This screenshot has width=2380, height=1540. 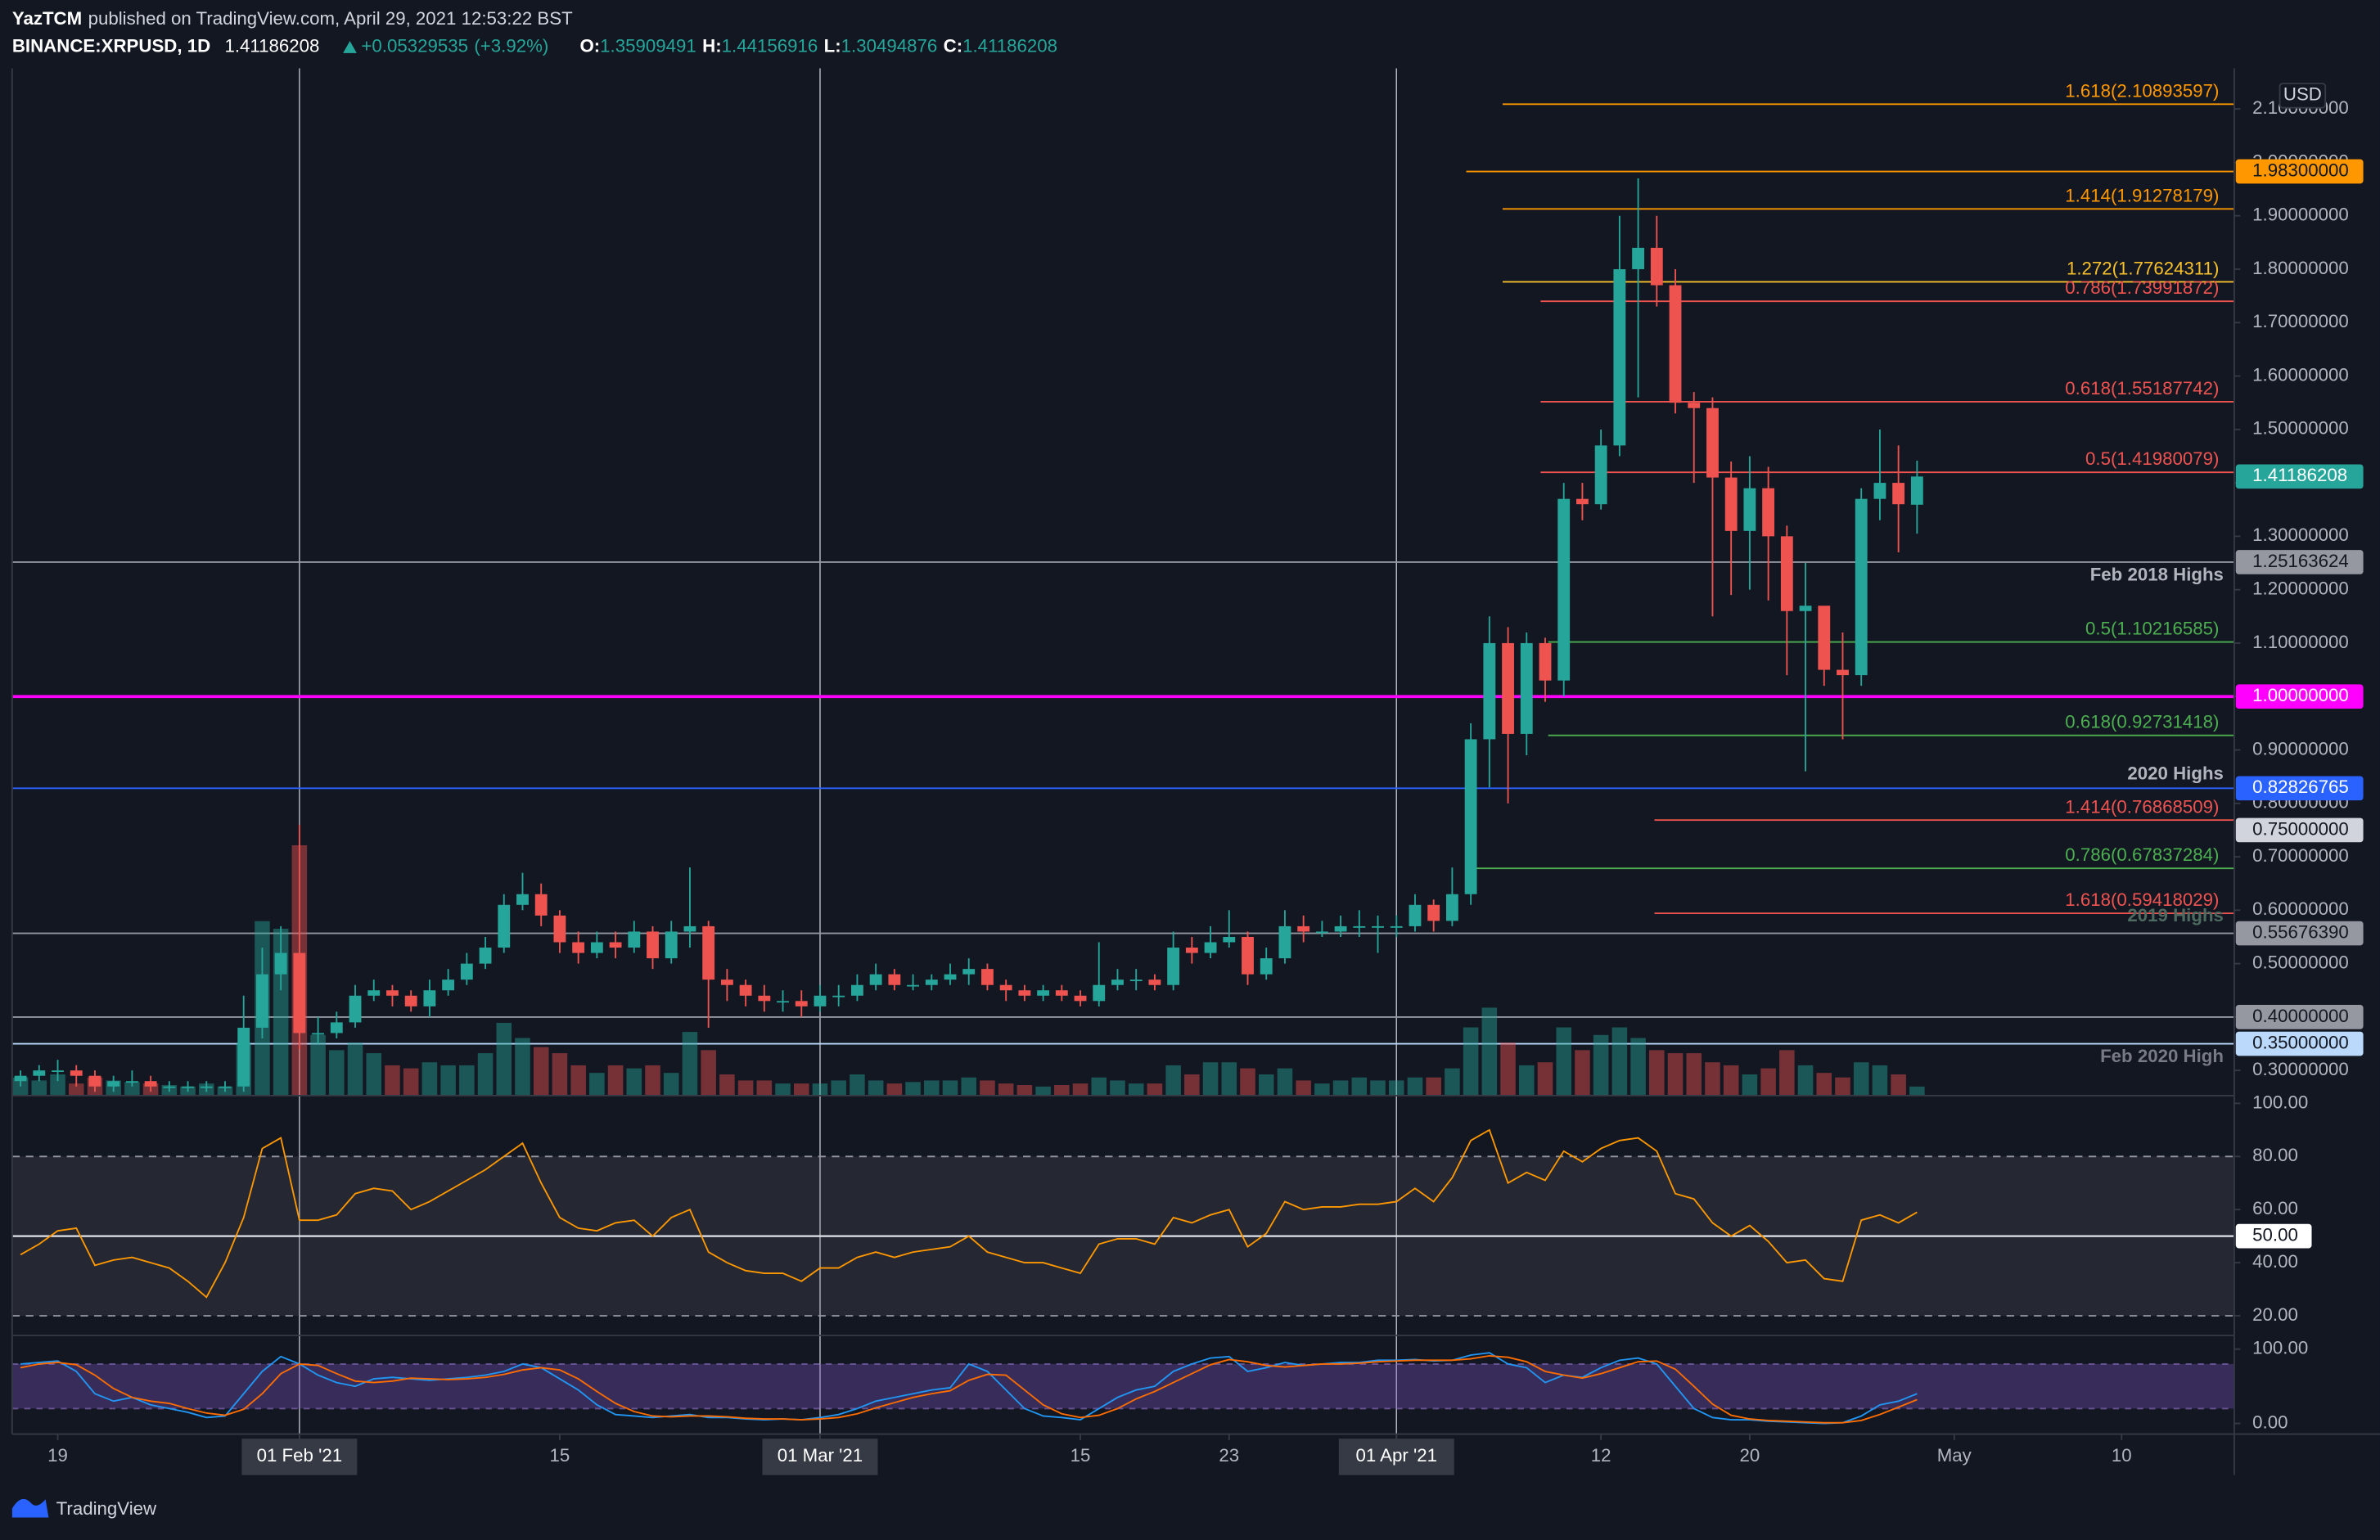 What do you see at coordinates (2300, 428) in the screenshot?
I see `y-tick-label: 1.50000000` at bounding box center [2300, 428].